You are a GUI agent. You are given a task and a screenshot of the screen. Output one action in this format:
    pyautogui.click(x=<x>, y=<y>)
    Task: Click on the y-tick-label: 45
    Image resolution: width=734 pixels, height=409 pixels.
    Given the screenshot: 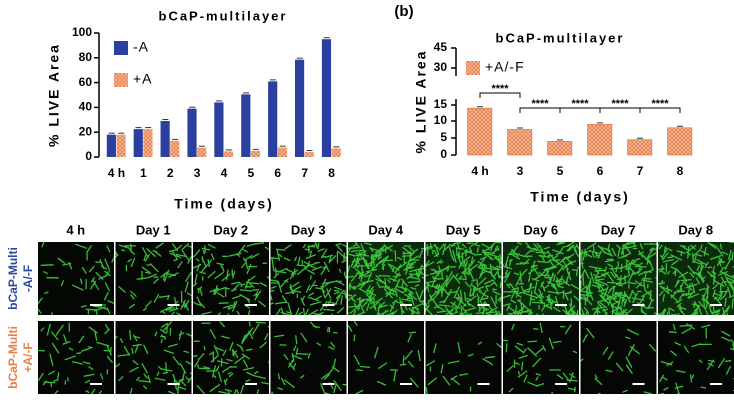 What is the action you would take?
    pyautogui.click(x=441, y=47)
    